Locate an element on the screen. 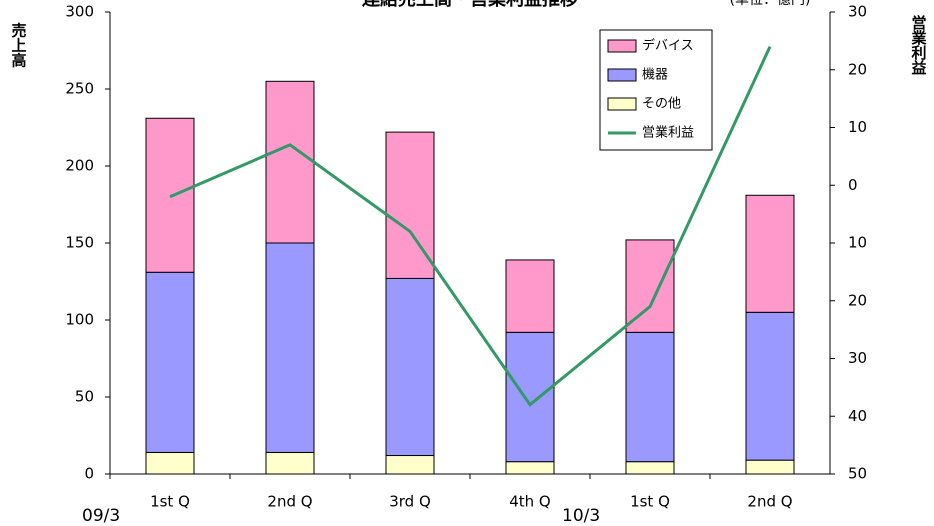 This screenshot has height=526, width=934. y-tick-label: 250 is located at coordinates (79, 89).